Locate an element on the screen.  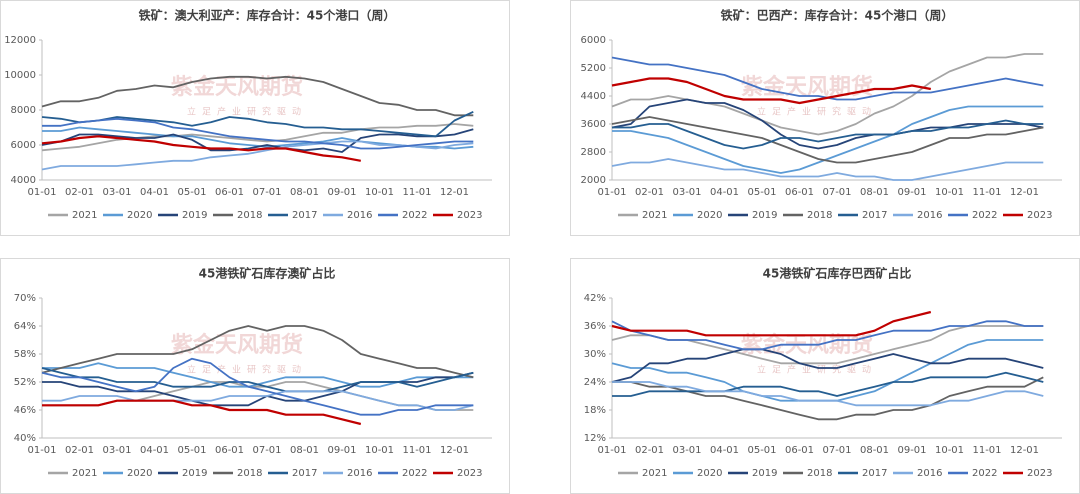
y-tick-label: 18% is located at coordinates (595, 410).